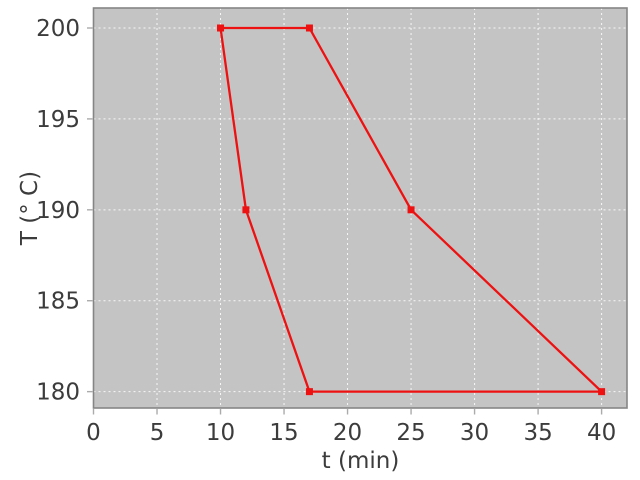  What do you see at coordinates (93, 433) in the screenshot?
I see `x-tick-label: 0` at bounding box center [93, 433].